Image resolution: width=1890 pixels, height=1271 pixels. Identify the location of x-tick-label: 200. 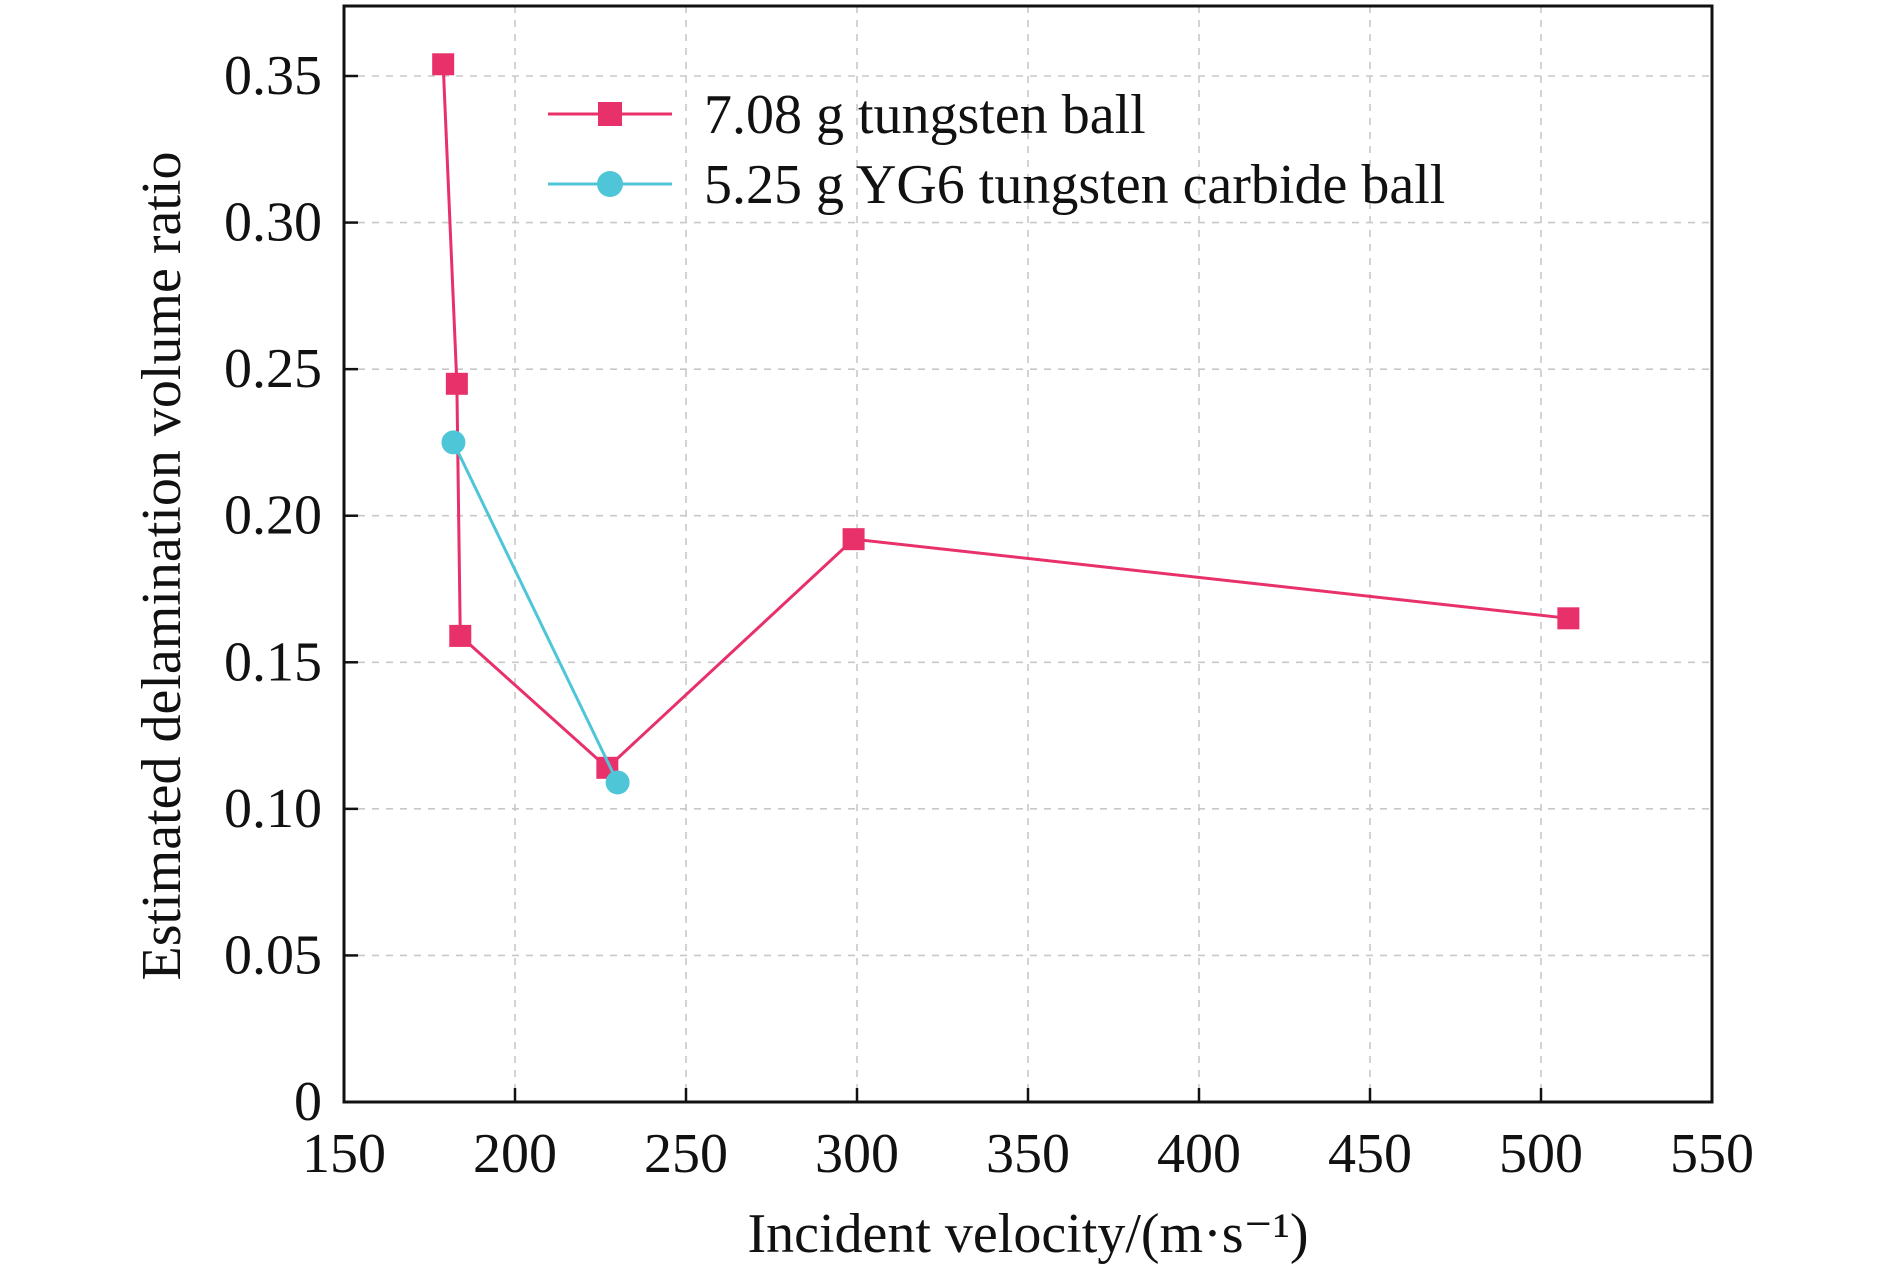
(515, 1154).